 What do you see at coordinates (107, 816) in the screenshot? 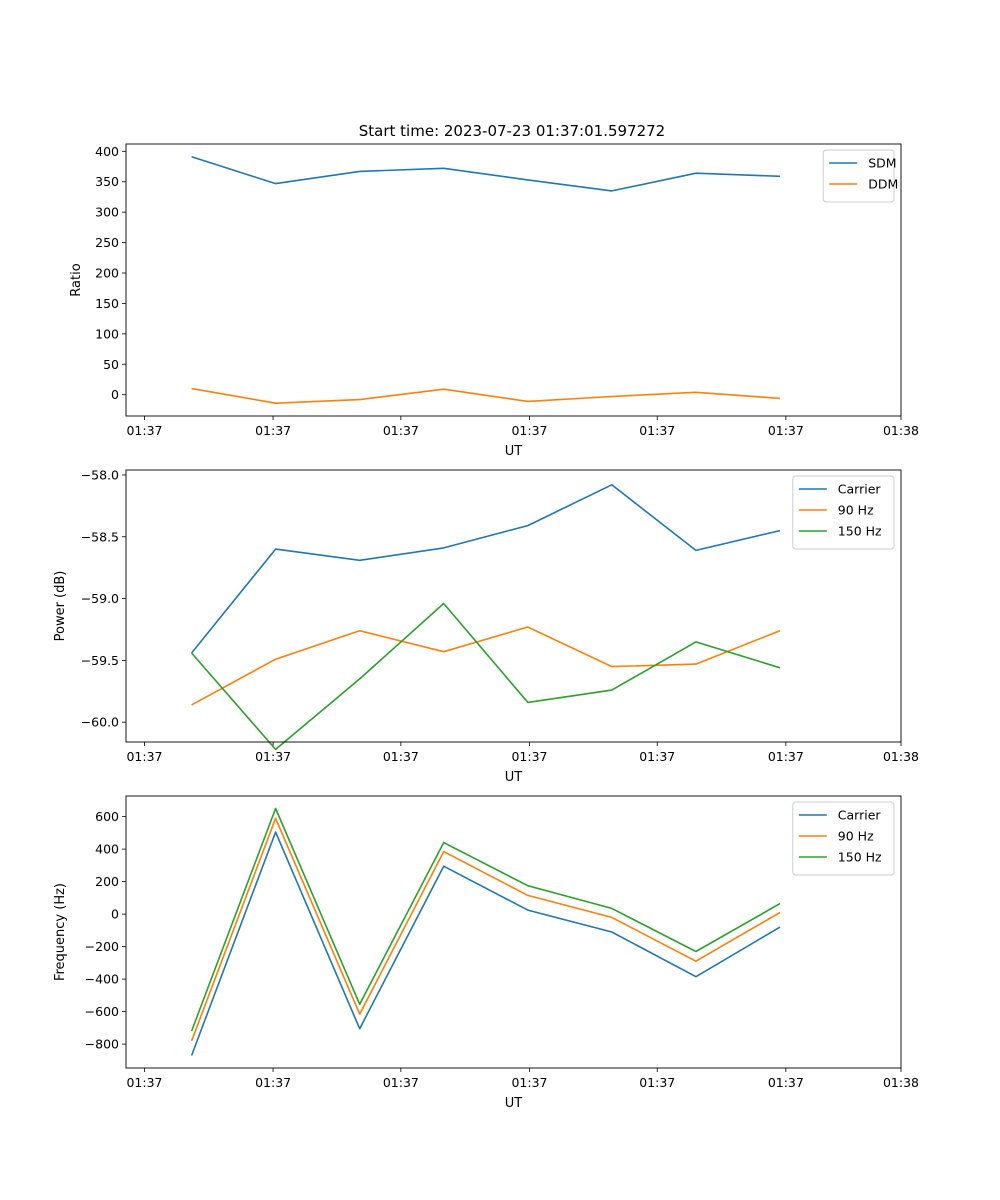
I see `y-tick-label: 600` at bounding box center [107, 816].